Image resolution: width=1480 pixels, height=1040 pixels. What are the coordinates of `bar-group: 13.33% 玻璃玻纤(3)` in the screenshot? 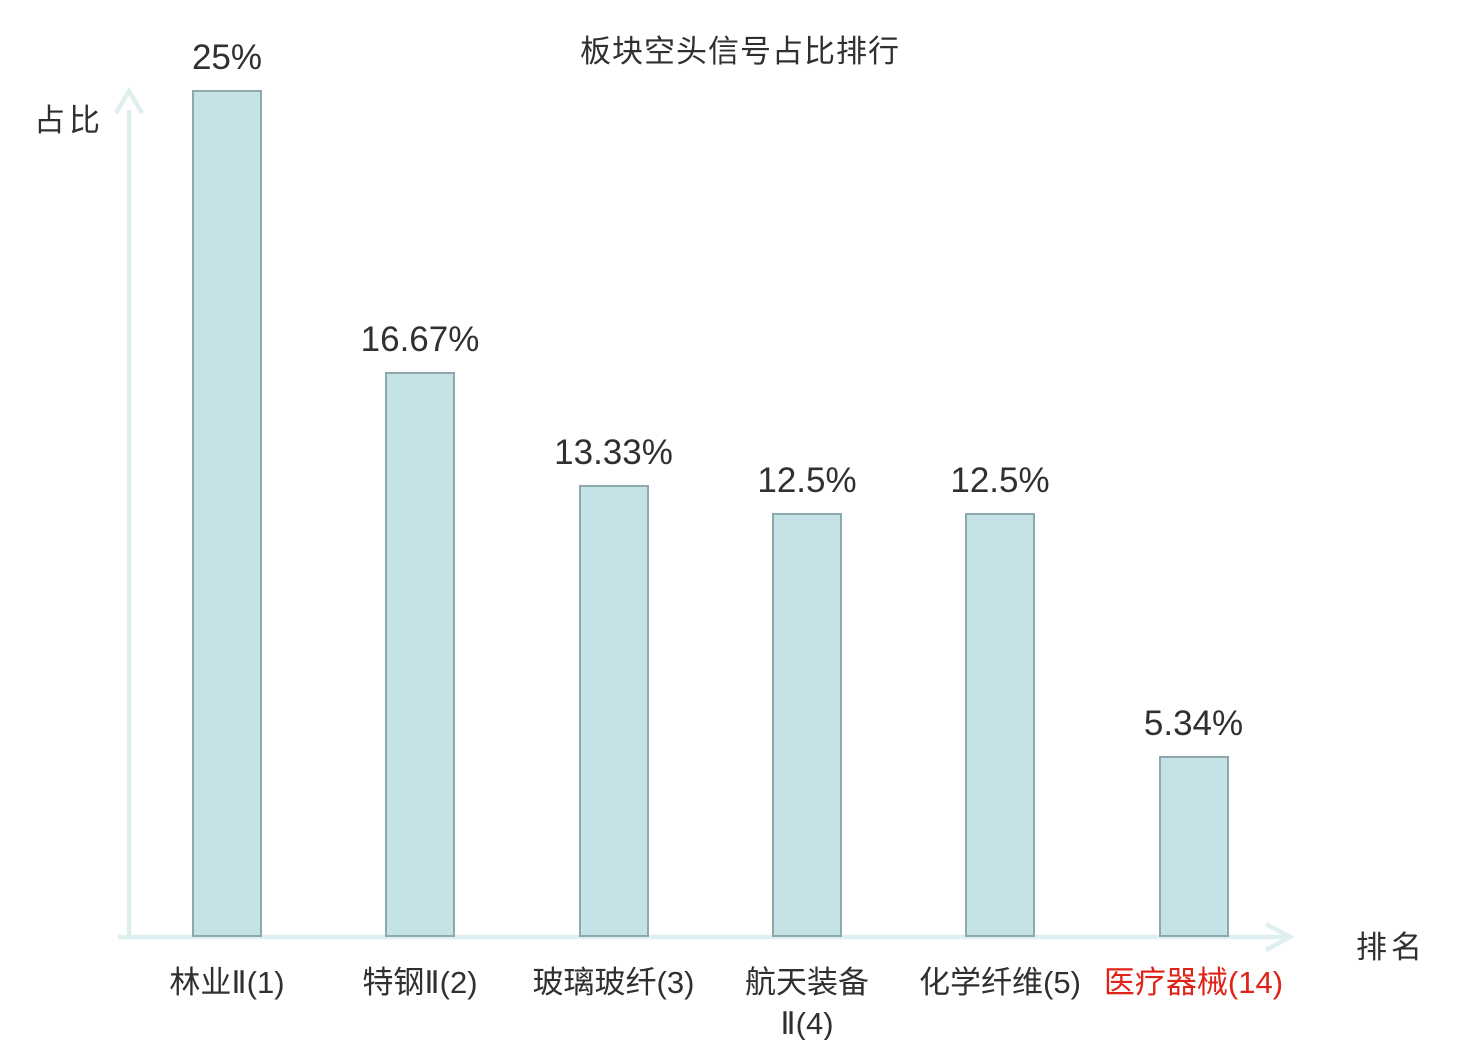 It's located at (614, 500).